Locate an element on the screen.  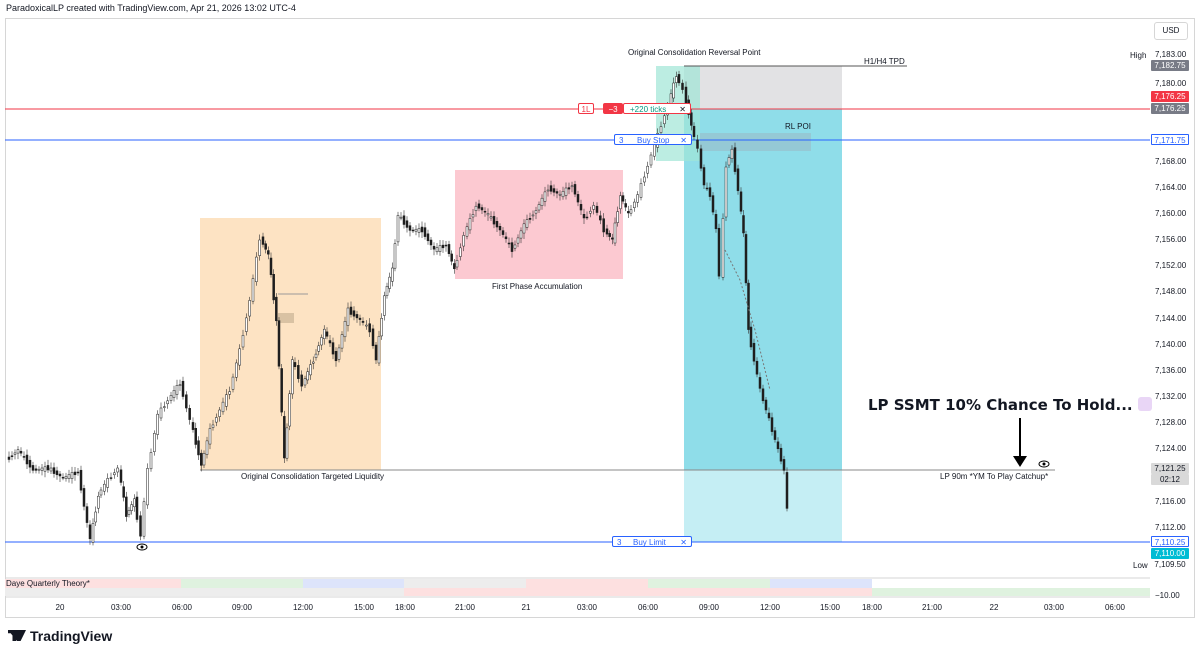
eye-icon is located at coordinates (1044, 464).